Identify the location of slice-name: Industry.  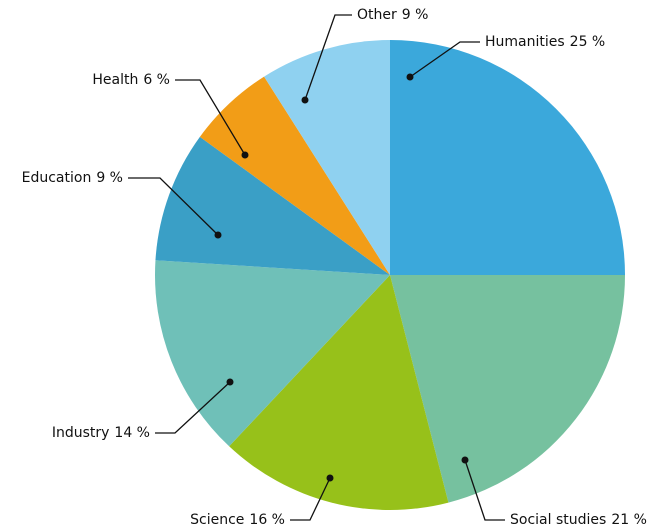
(81, 433).